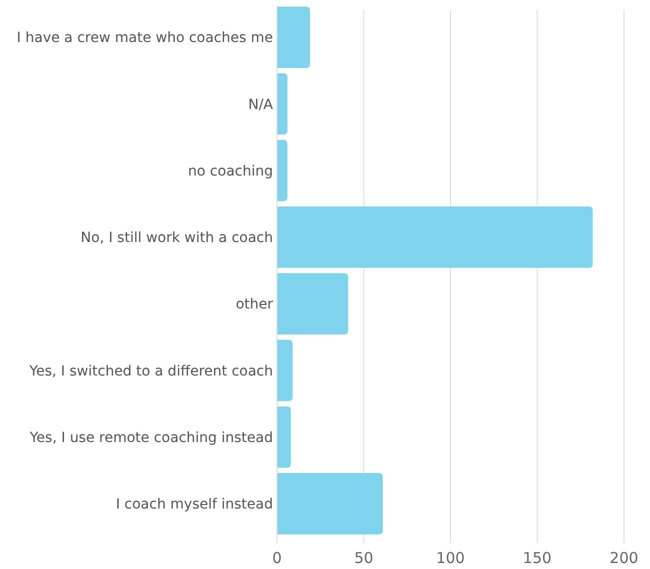 This screenshot has height=569, width=650. I want to click on y-tick-label: other, so click(255, 304).